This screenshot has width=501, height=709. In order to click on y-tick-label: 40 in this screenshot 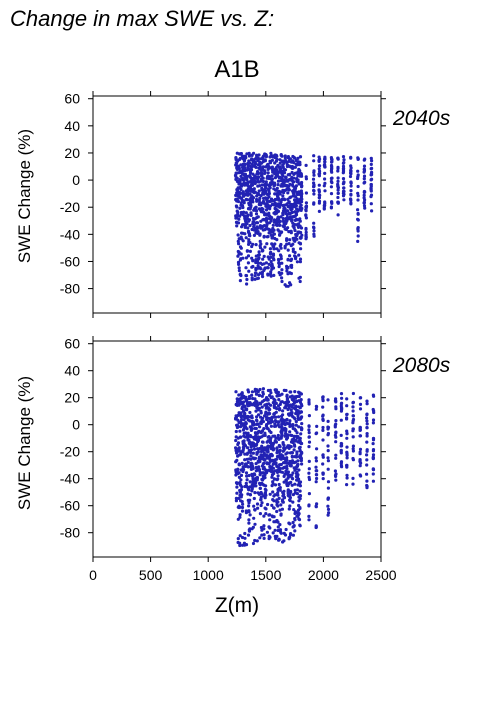, I will do `click(72, 371)`.